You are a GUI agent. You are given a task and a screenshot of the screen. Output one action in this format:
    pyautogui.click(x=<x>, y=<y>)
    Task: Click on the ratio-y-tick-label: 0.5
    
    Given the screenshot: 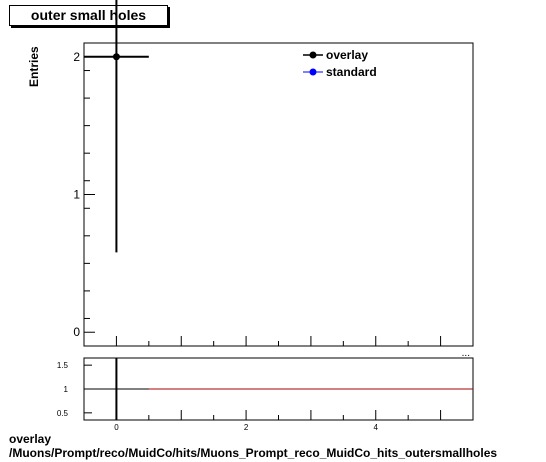 What is the action you would take?
    pyautogui.click(x=63, y=413)
    